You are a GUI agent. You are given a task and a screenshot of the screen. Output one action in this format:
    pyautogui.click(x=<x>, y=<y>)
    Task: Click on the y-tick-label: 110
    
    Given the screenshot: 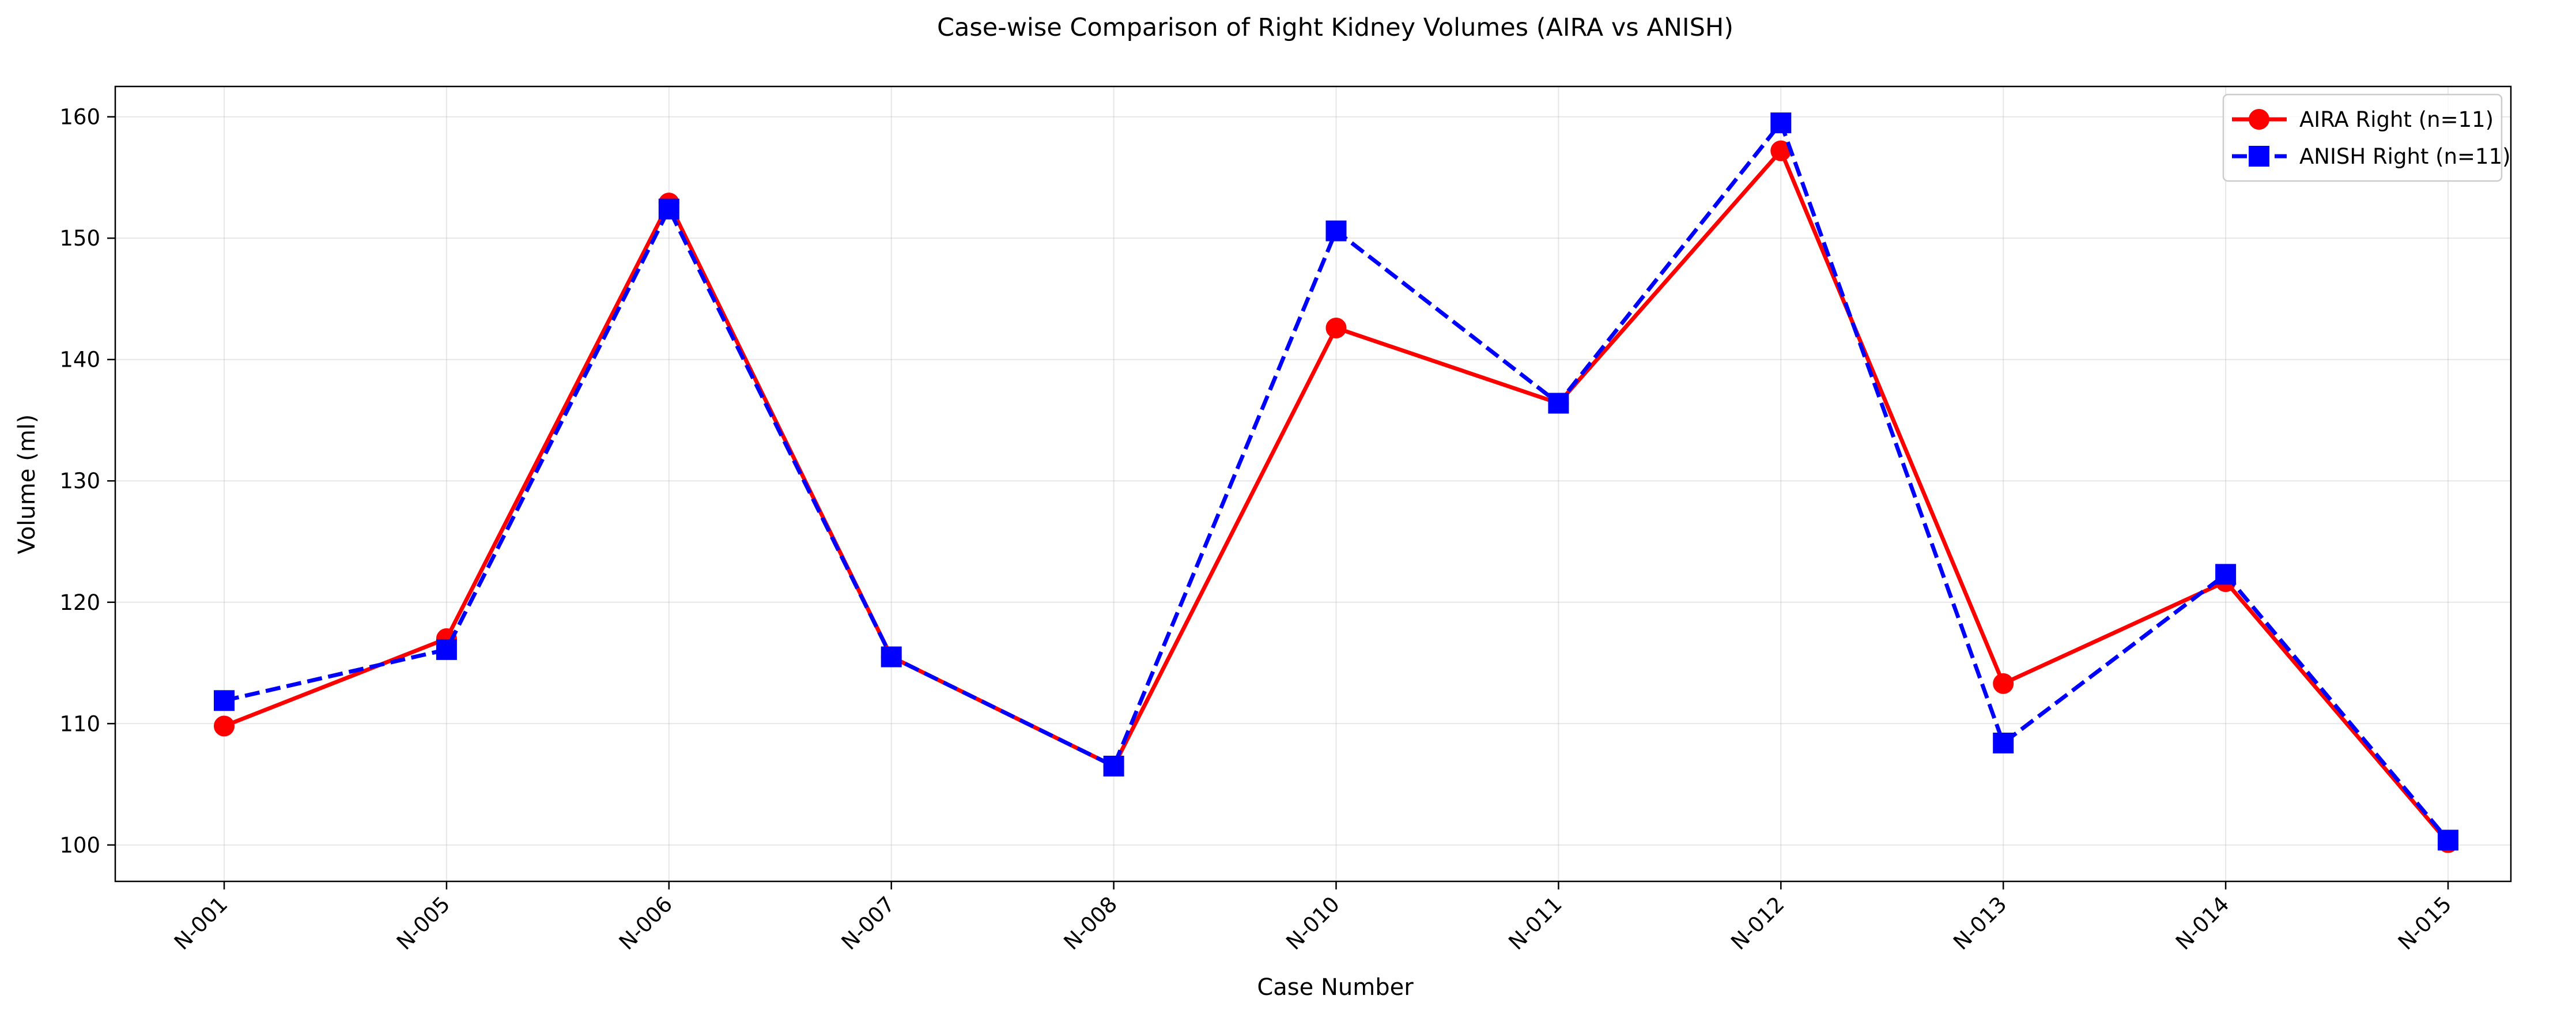 What is the action you would take?
    pyautogui.click(x=79, y=723)
    